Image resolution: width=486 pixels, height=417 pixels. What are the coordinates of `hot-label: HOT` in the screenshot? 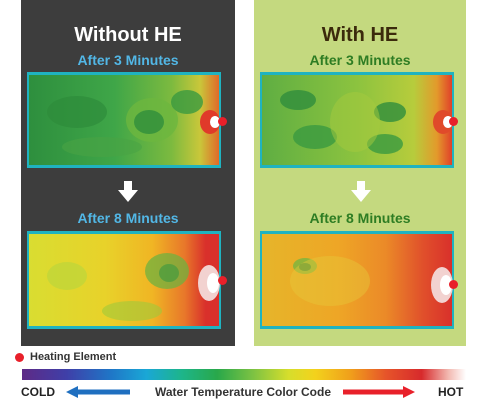 It's located at (451, 392).